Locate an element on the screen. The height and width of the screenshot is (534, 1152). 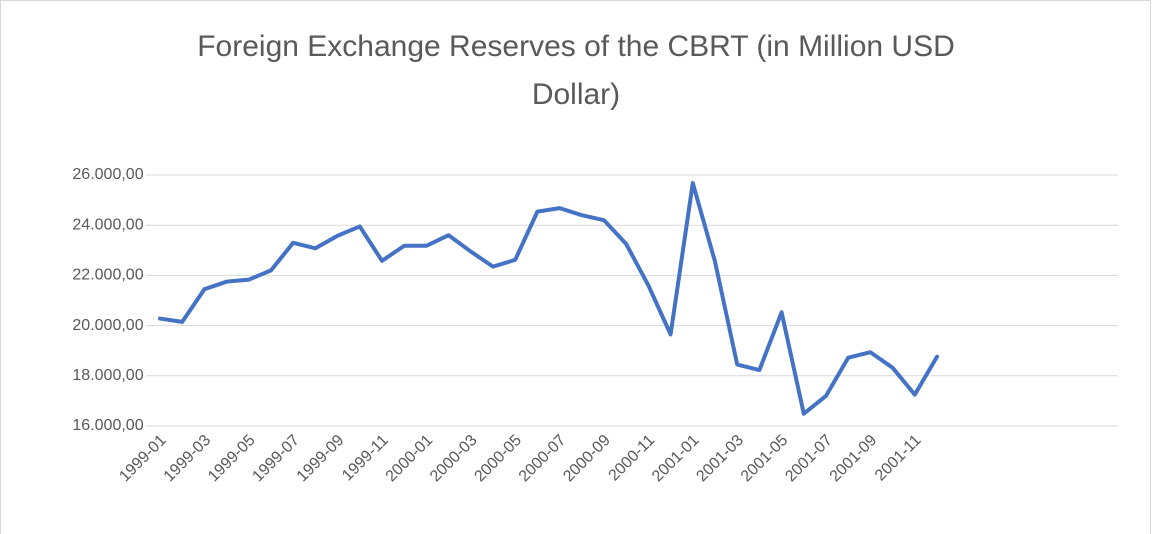
y-tick-label: 22.000,00 is located at coordinates (107, 275).